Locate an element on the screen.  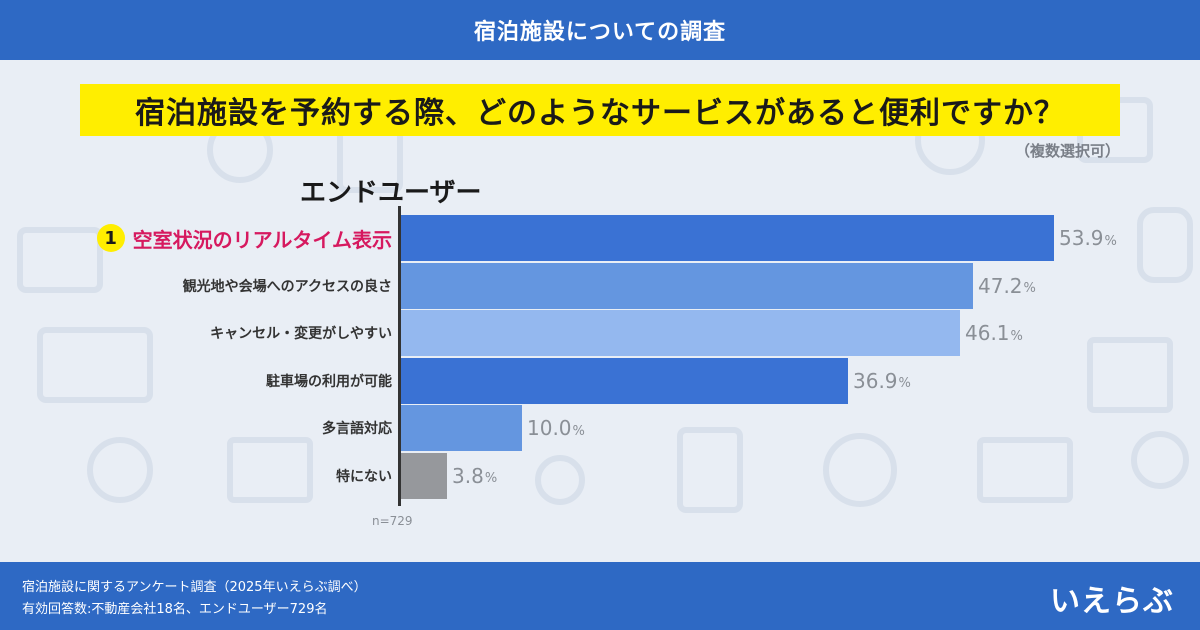
value-number: 46.1 is located at coordinates (987, 333).